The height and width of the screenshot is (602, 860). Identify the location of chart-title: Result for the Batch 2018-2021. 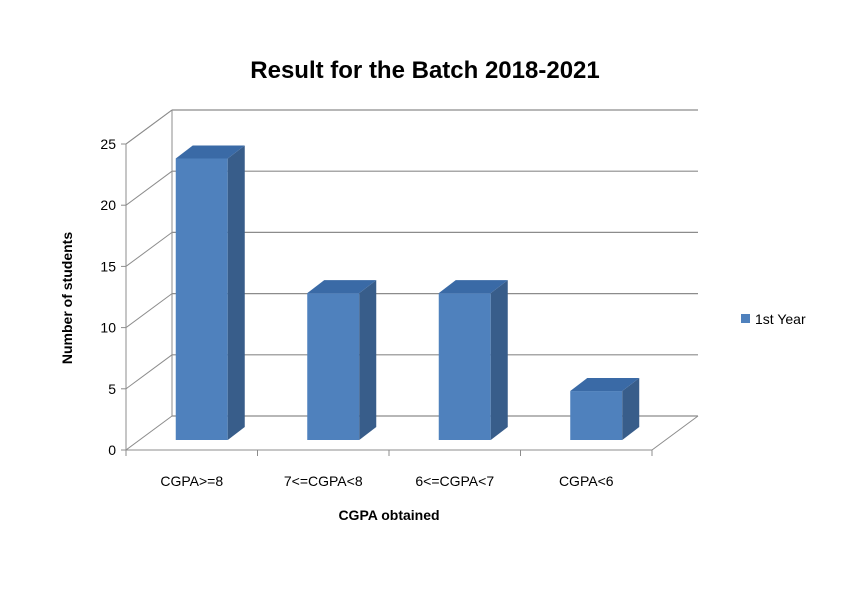
(424, 70).